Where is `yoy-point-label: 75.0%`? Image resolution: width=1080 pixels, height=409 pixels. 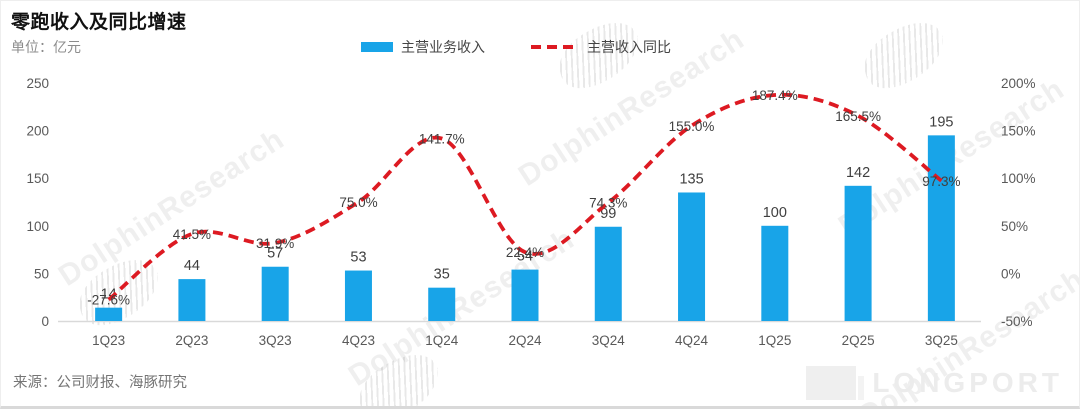
yoy-point-label: 75.0% is located at coordinates (358, 202).